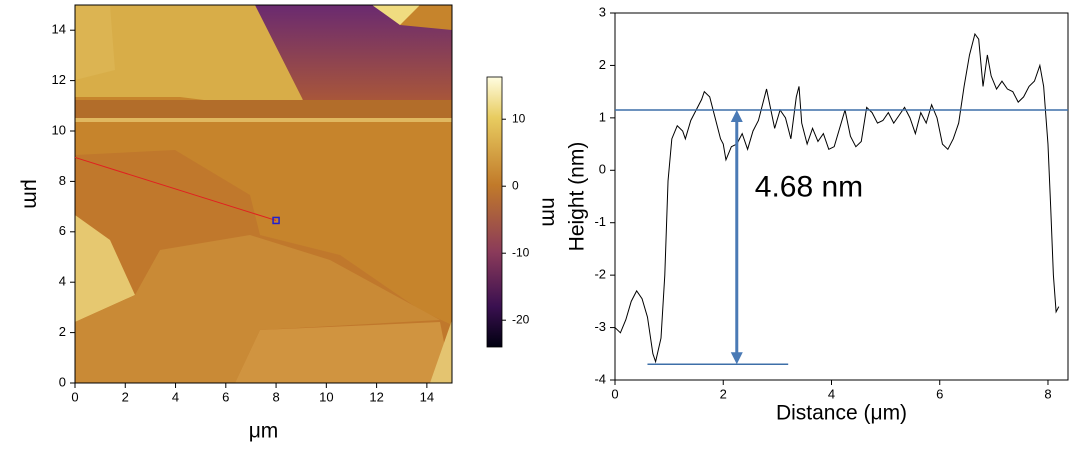 The height and width of the screenshot is (463, 1089). Describe the element at coordinates (30, 194) in the screenshot. I see `y-axis-label: μm` at that location.